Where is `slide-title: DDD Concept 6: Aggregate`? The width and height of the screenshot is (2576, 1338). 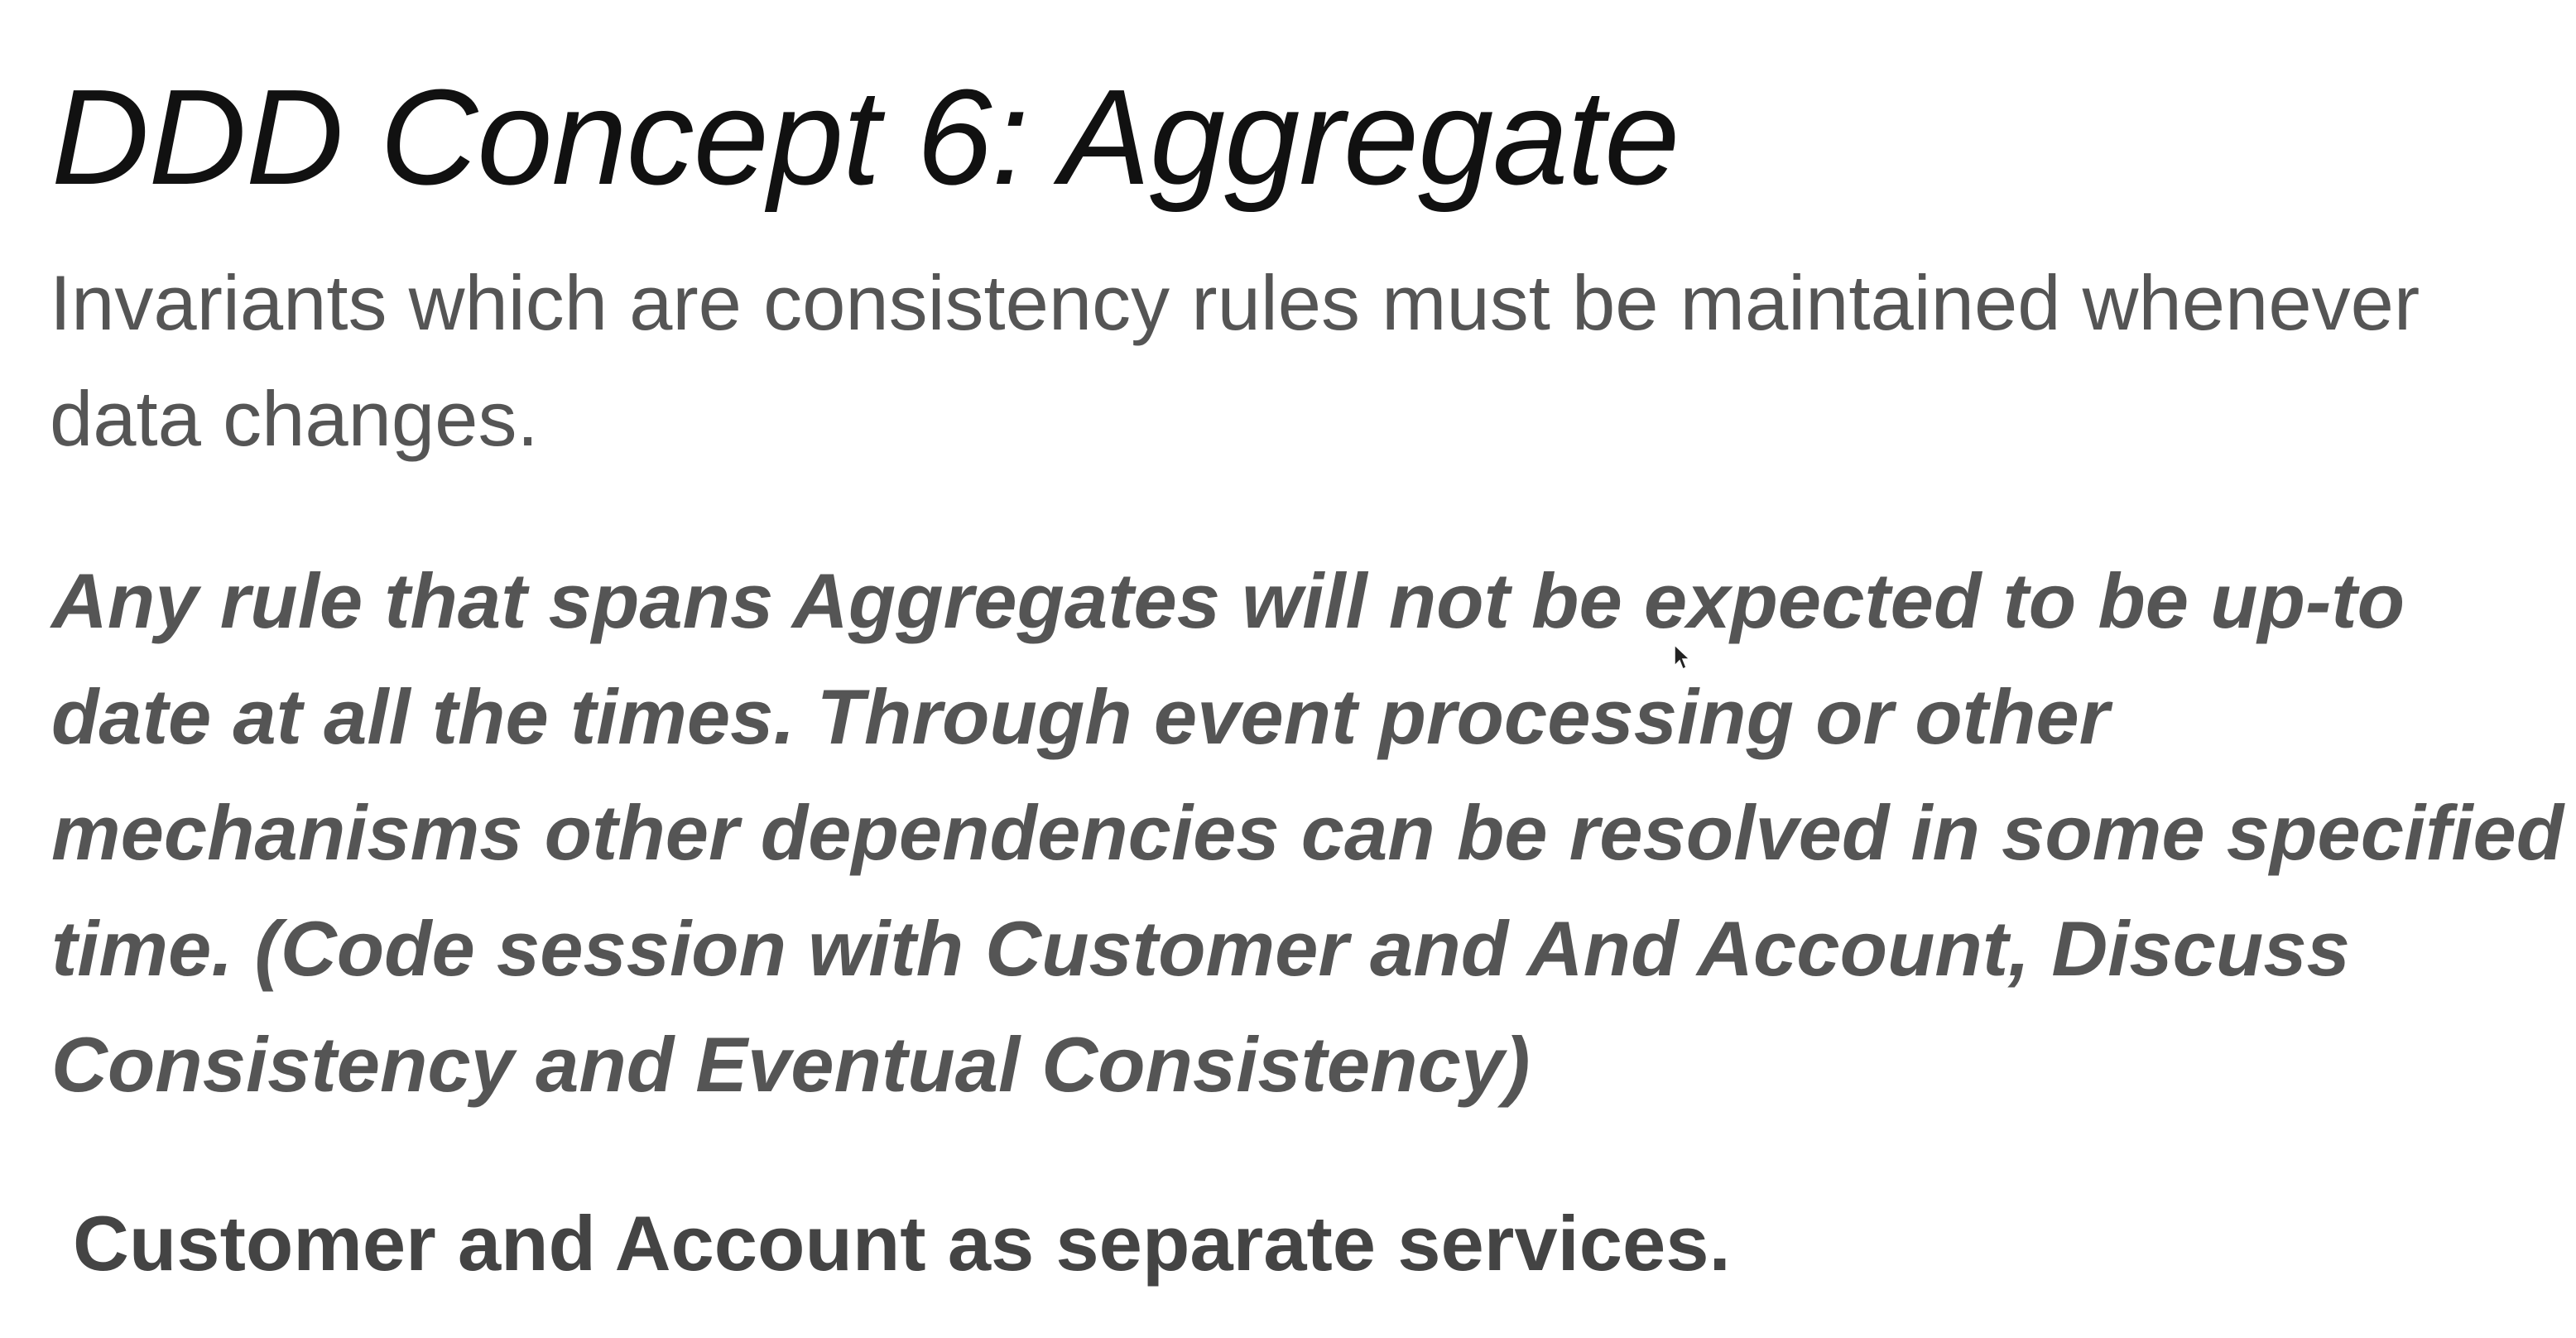
slide-title: DDD Concept 6: Aggregate is located at coordinates (865, 137).